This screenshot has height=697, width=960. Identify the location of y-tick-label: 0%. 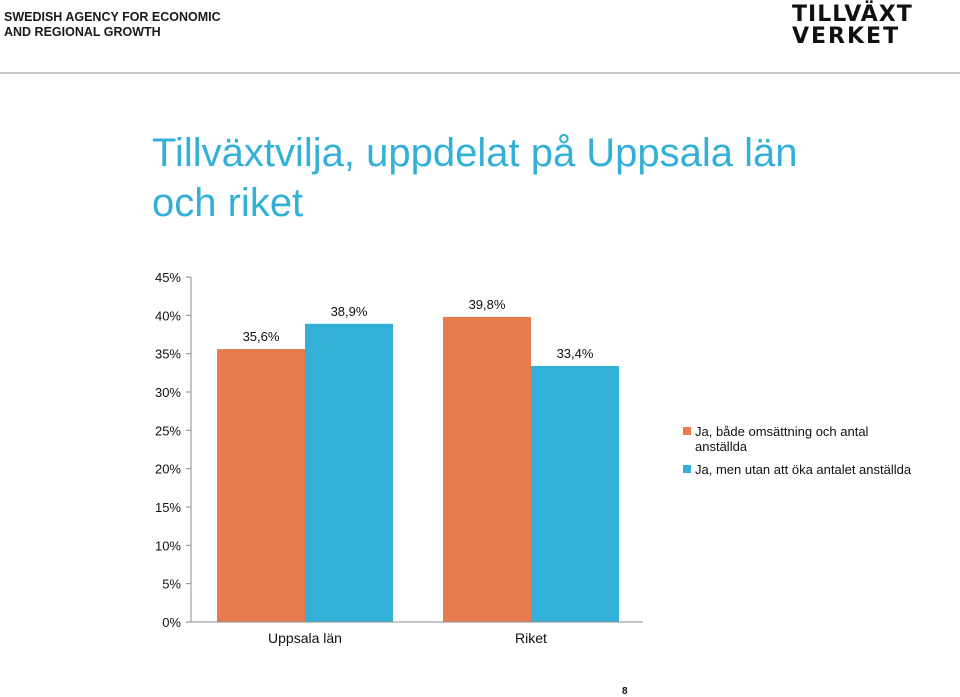
(171, 622).